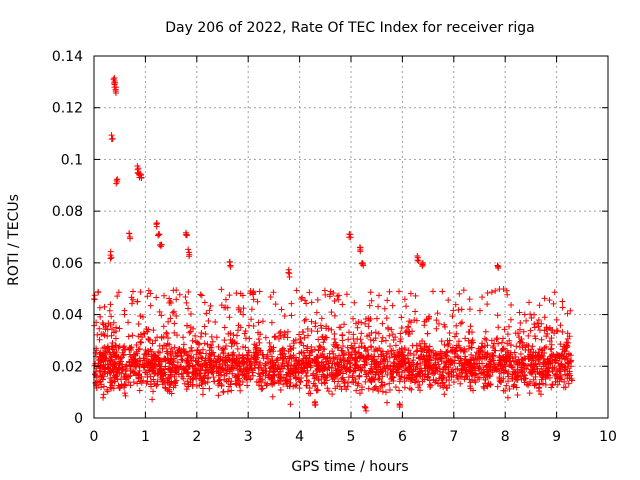 Image resolution: width=640 pixels, height=480 pixels. Describe the element at coordinates (67, 212) in the screenshot. I see `y-tick-label: 0.08` at that location.